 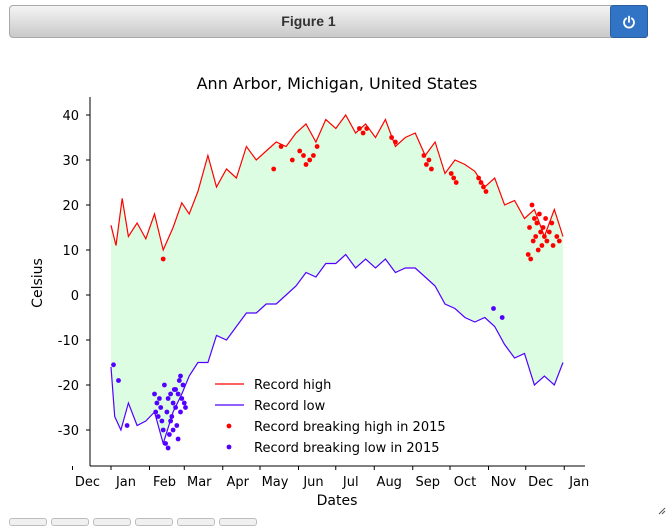 I want to click on y-axis-label: Celsius, so click(x=38, y=283).